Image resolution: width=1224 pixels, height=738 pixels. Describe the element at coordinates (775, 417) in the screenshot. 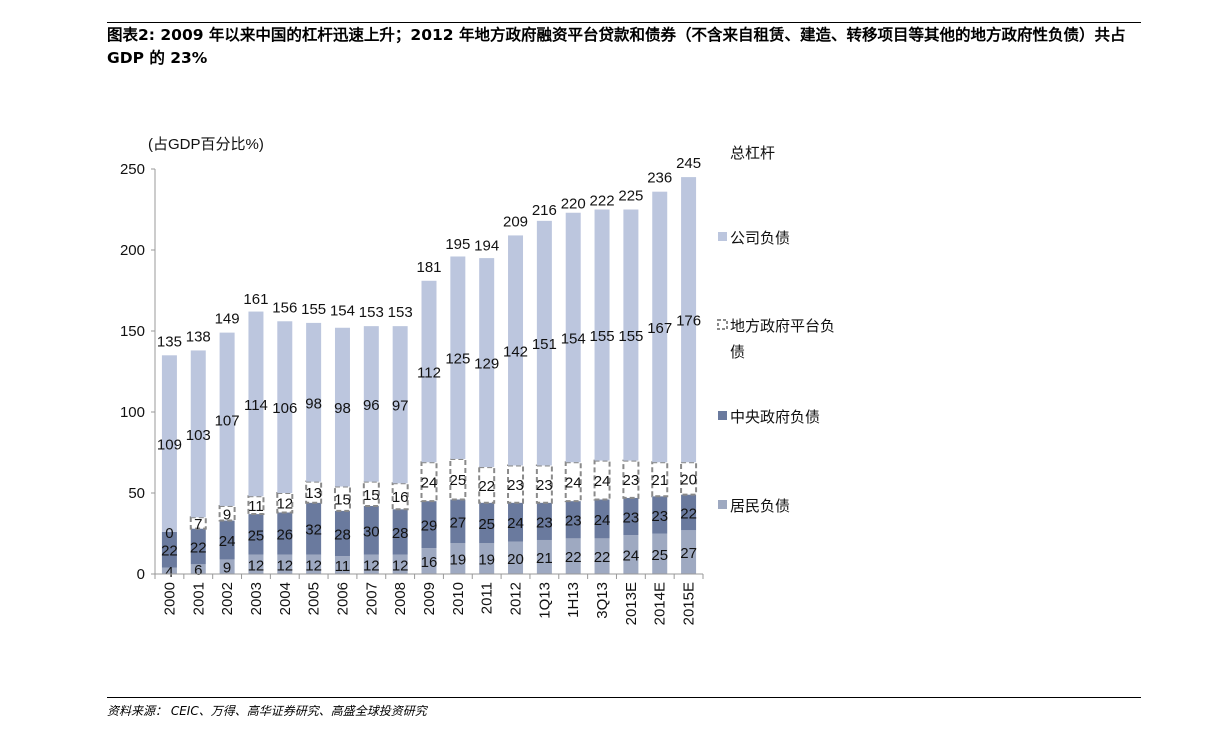

I see `legend-label: 中央政府负债` at that location.